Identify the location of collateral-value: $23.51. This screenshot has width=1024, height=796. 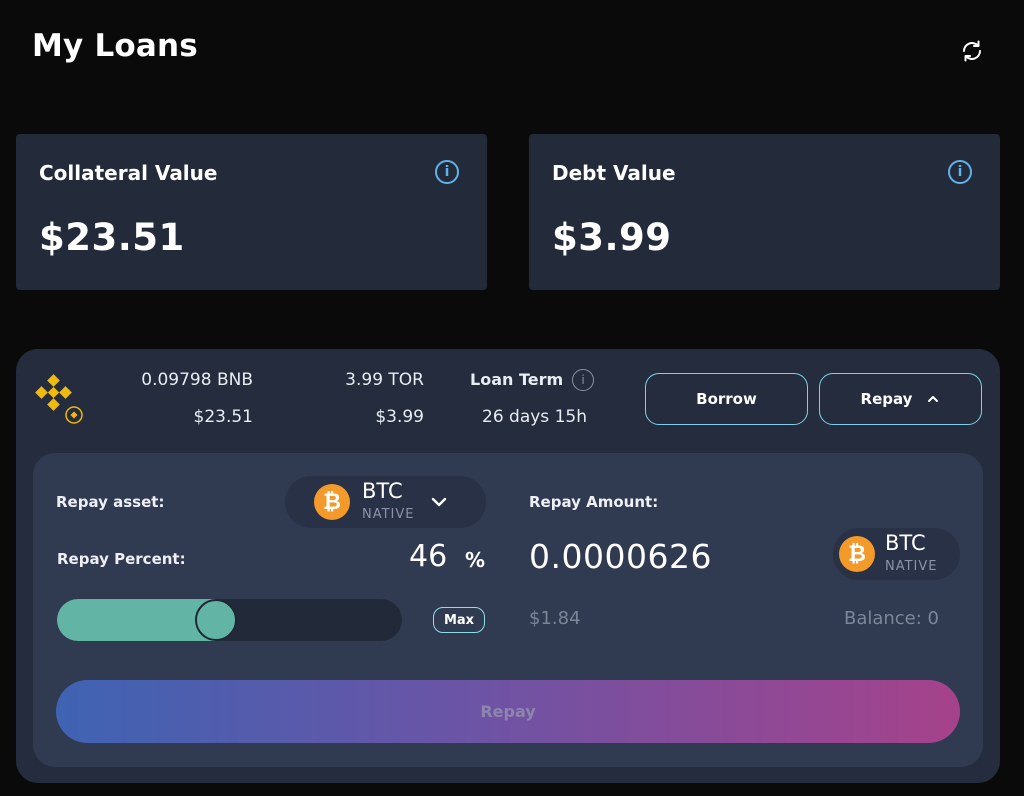
(112, 237).